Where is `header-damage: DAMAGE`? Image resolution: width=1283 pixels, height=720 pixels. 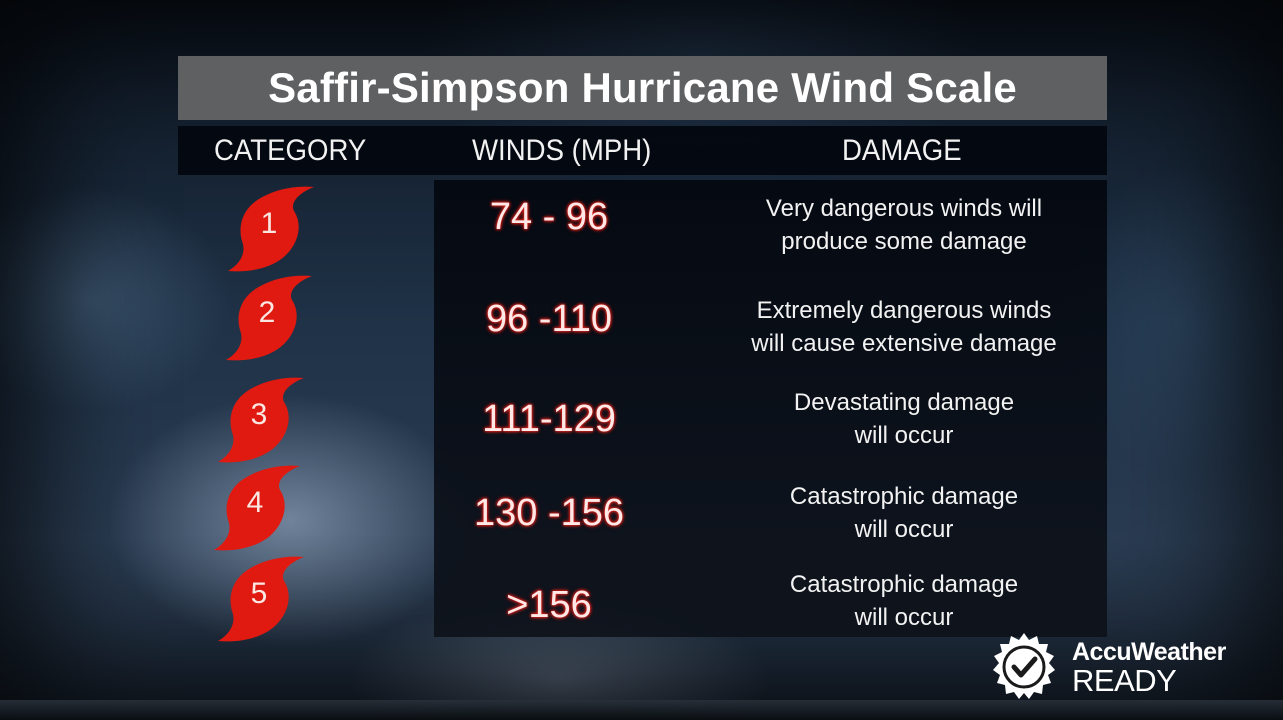
header-damage: DAMAGE is located at coordinates (902, 150).